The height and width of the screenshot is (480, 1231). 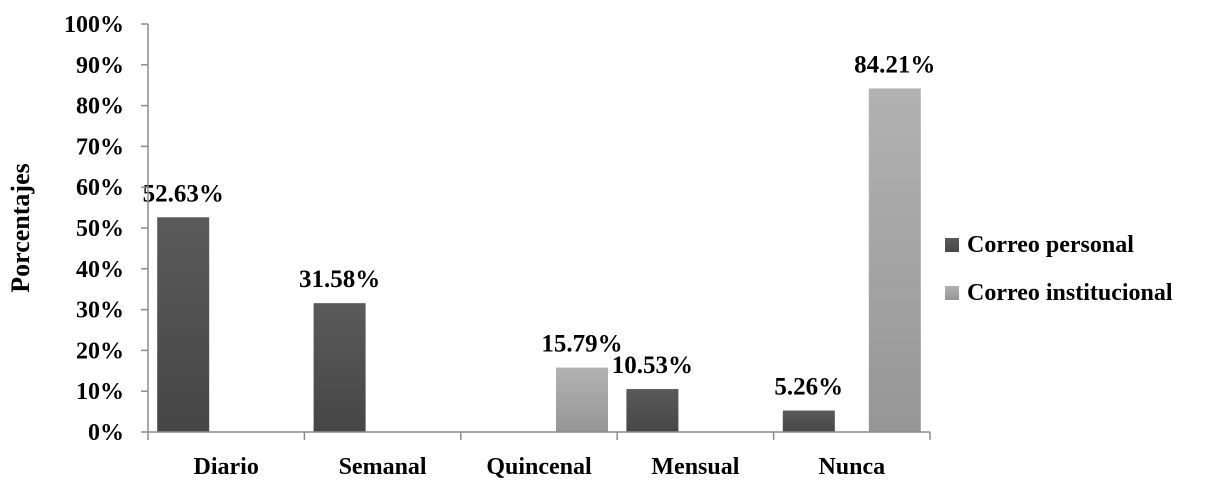 I want to click on data-label: 52.63%, so click(x=183, y=193).